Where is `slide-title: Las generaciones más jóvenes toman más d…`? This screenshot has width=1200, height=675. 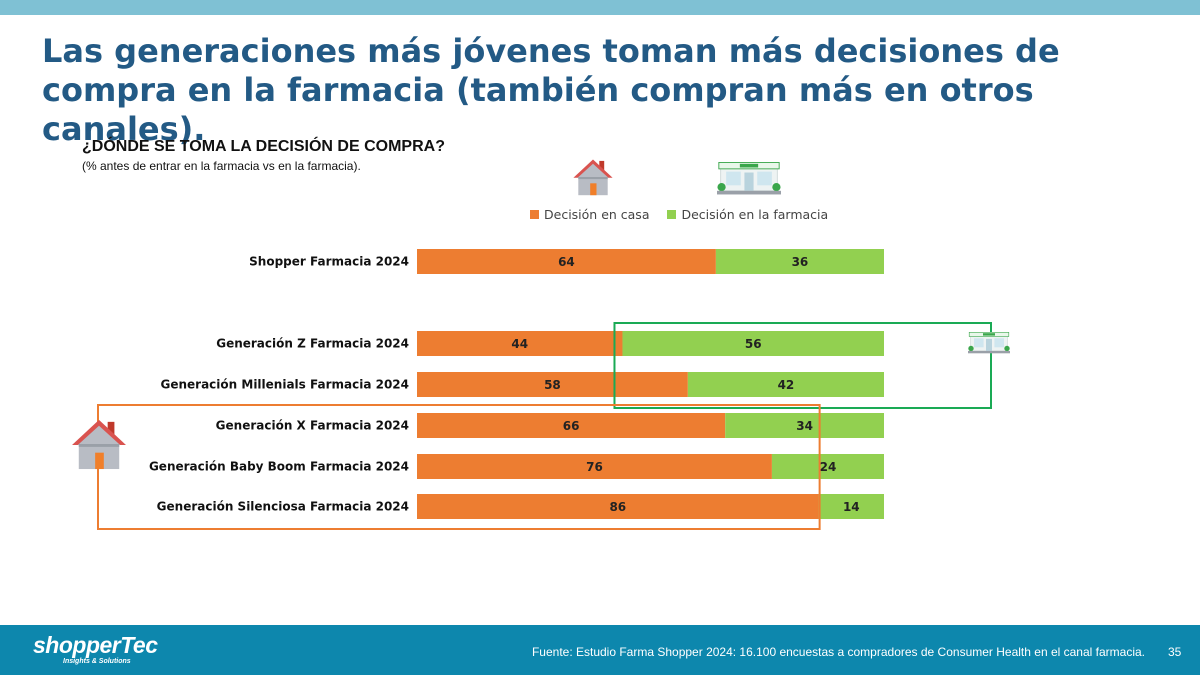
slide-title: Las generaciones más jóvenes toman más d… is located at coordinates (551, 90).